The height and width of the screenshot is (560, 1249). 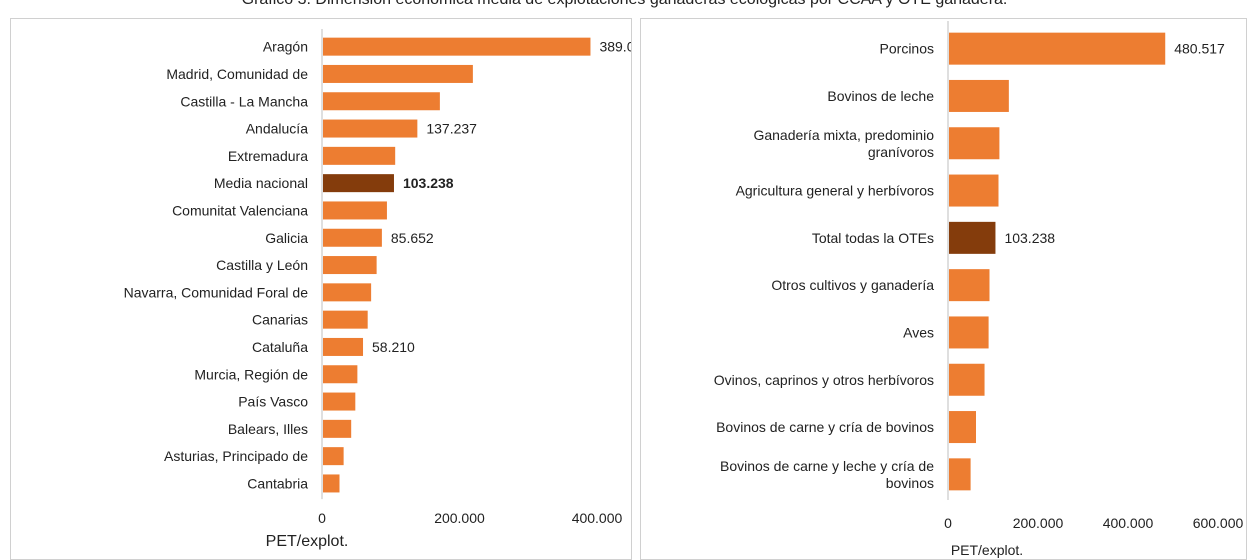 I want to click on data-label: 389.038, so click(x=615, y=47).